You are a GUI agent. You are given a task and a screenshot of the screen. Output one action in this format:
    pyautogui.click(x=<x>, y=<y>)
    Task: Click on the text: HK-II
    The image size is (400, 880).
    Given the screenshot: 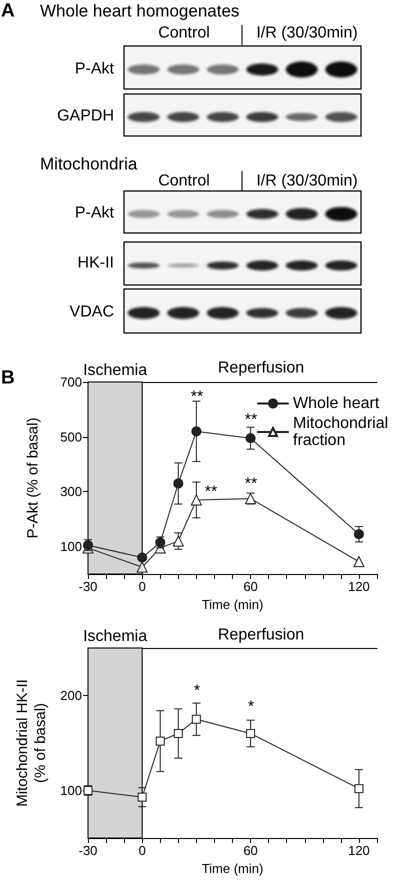 What is the action you would take?
    pyautogui.click(x=96, y=263)
    